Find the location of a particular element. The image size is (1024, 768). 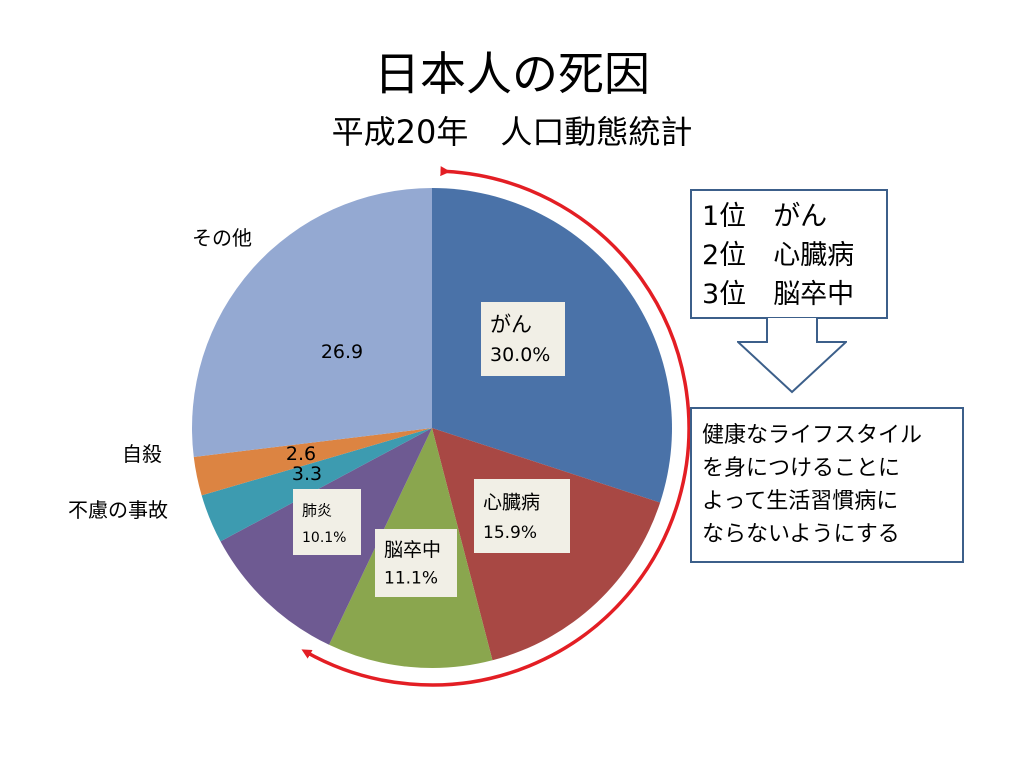

down-arrow-icon is located at coordinates (792, 356).